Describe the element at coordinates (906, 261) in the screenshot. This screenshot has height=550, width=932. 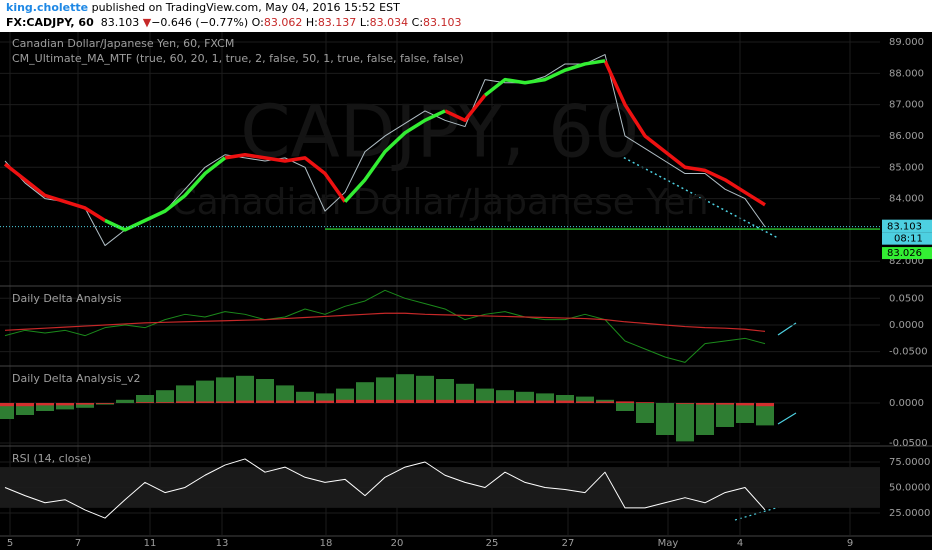
I see `y-tick-label: 82.000` at that location.